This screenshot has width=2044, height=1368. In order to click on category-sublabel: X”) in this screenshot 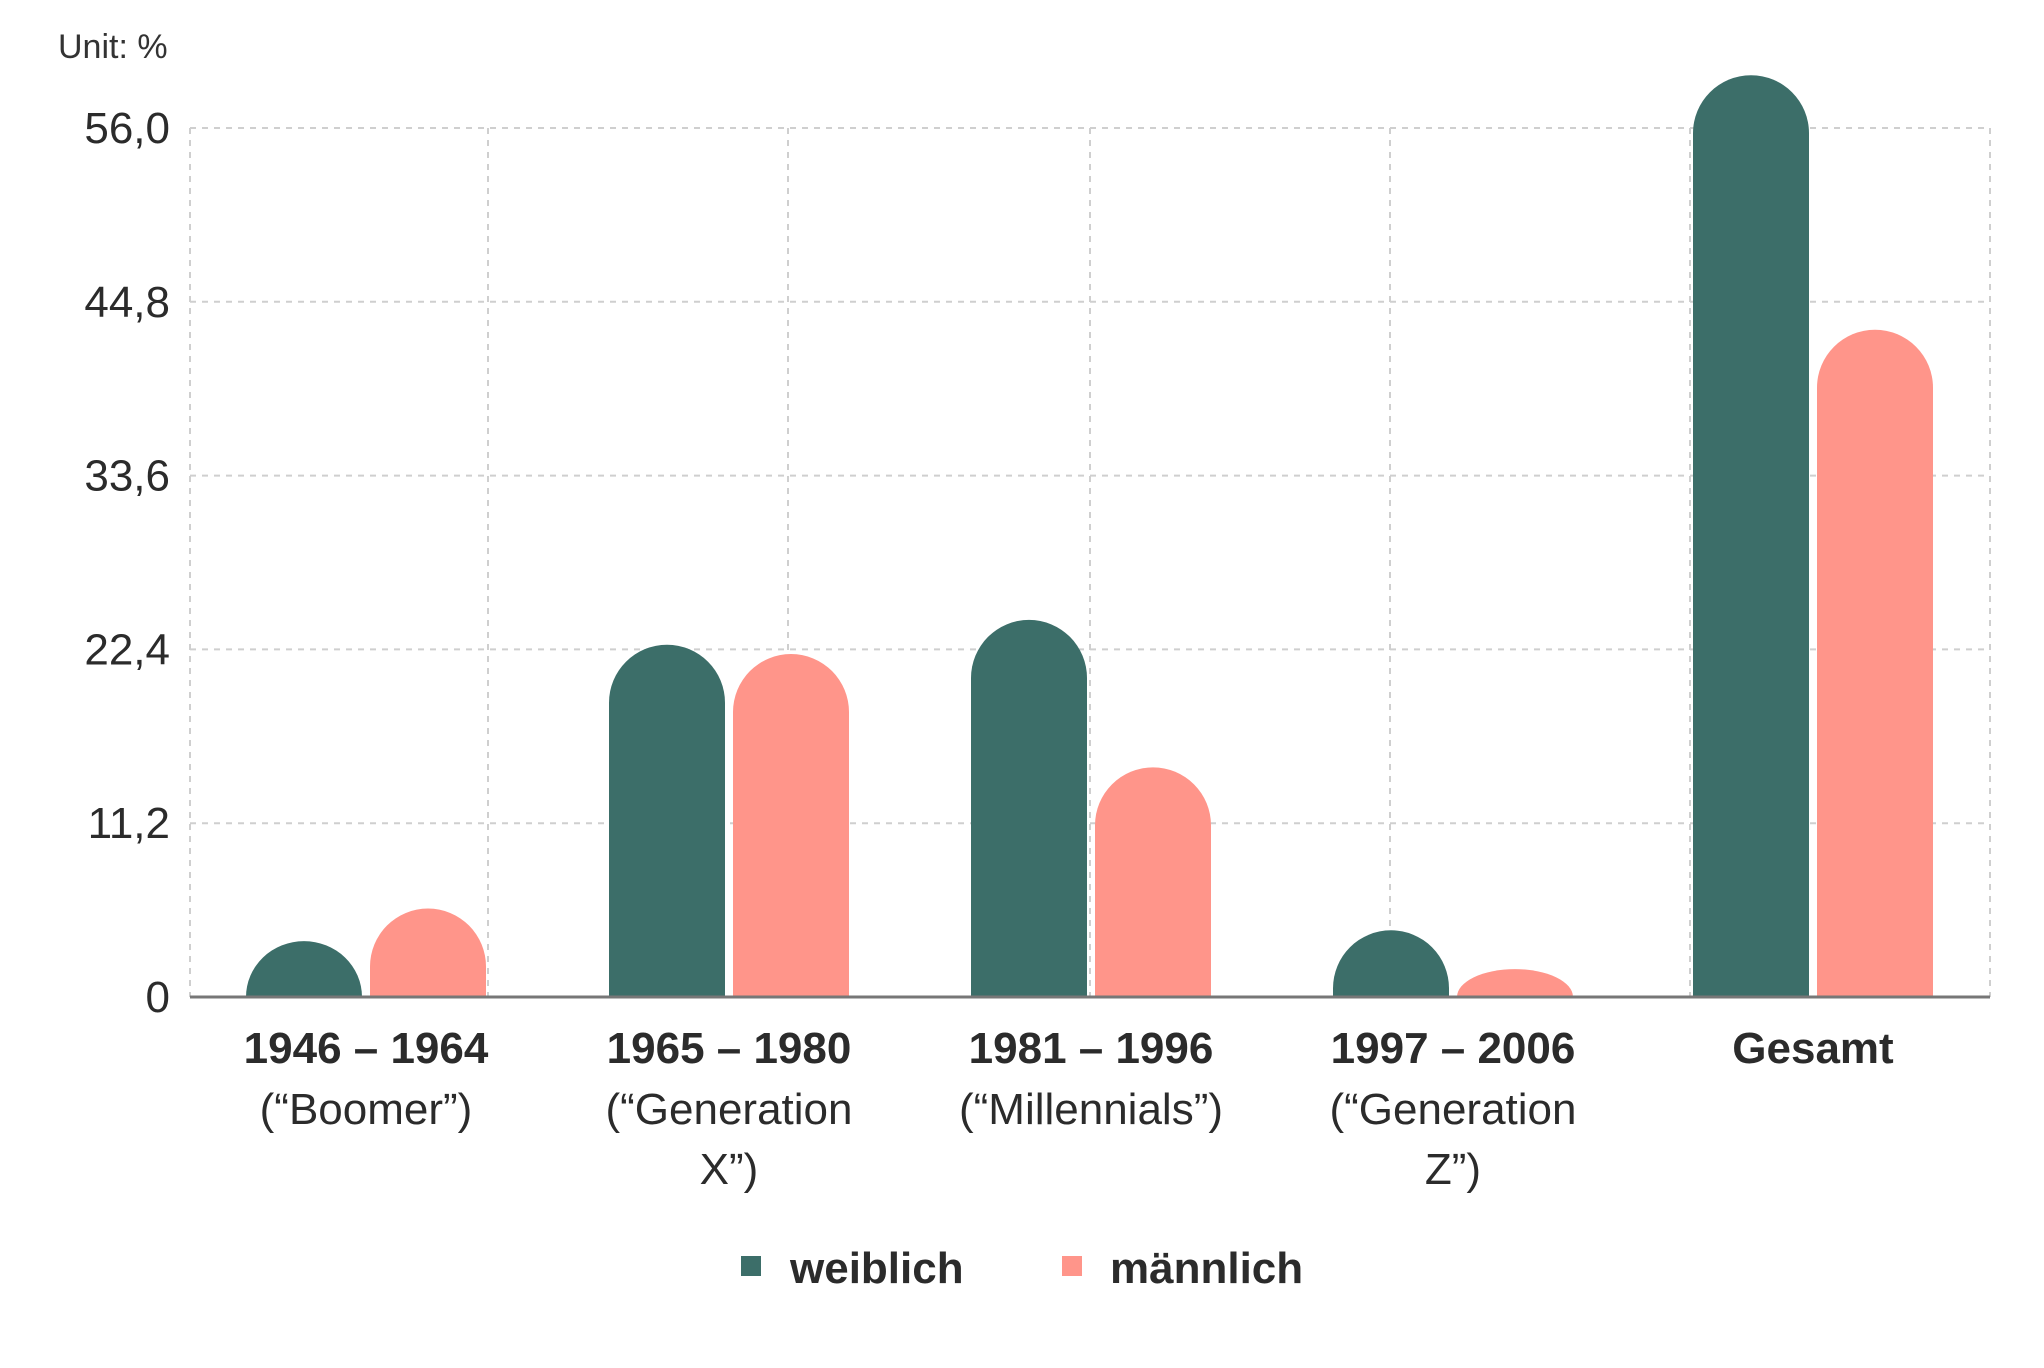, I will do `click(729, 1169)`.